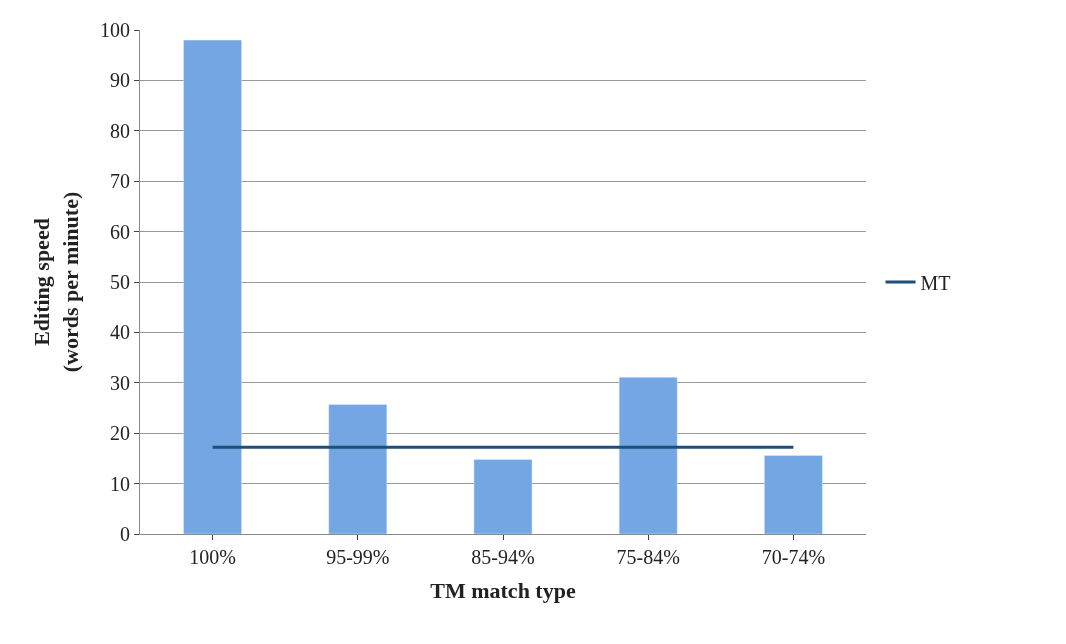 This screenshot has height=644, width=1066. What do you see at coordinates (120, 130) in the screenshot?
I see `y-tick-label: 80` at bounding box center [120, 130].